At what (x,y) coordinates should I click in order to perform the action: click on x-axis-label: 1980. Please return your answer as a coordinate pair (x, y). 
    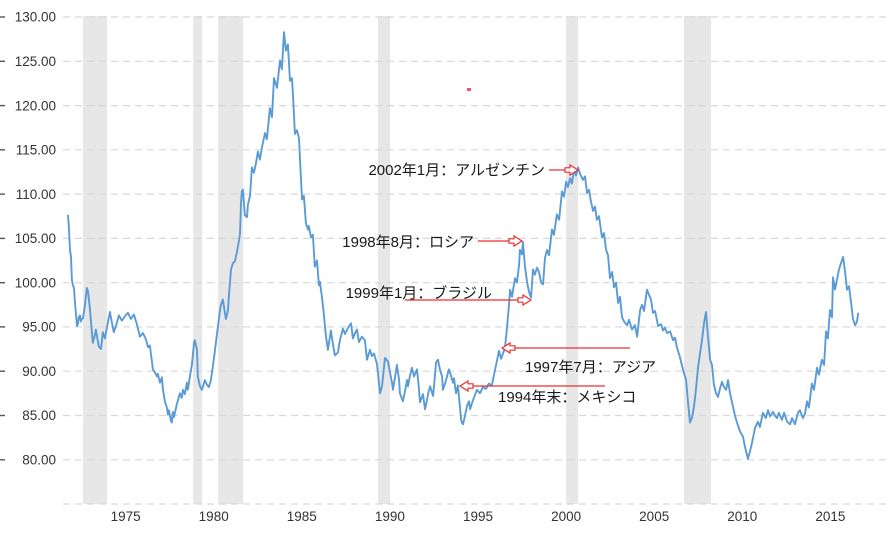
    Looking at the image, I should click on (214, 516).